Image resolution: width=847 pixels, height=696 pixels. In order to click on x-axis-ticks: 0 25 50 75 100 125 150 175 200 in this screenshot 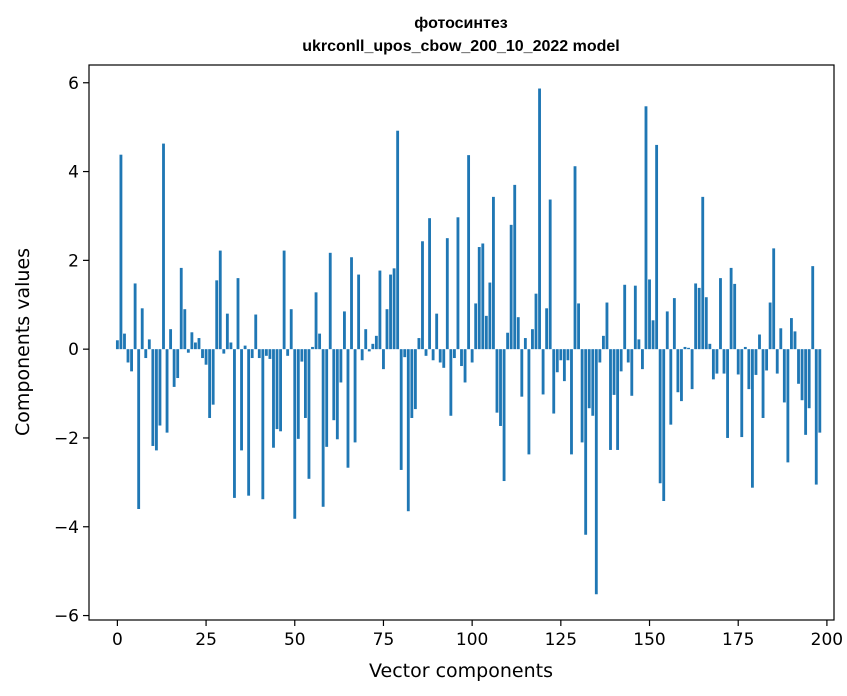, I will do `click(477, 635)`.